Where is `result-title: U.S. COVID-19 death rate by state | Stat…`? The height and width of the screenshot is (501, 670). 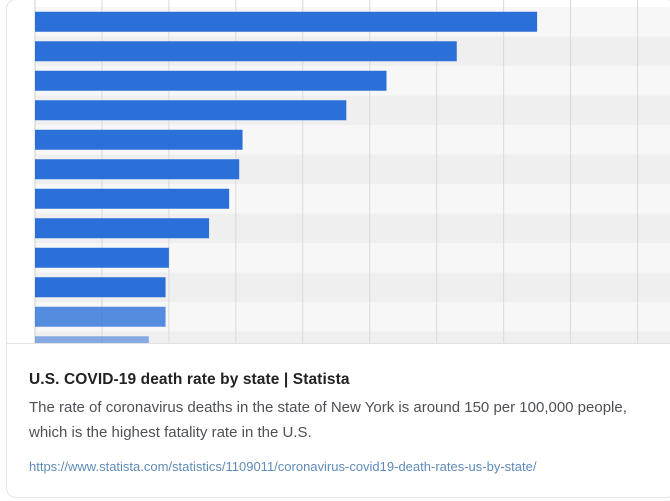
result-title: U.S. COVID-19 death rate by state | Stat… is located at coordinates (189, 379).